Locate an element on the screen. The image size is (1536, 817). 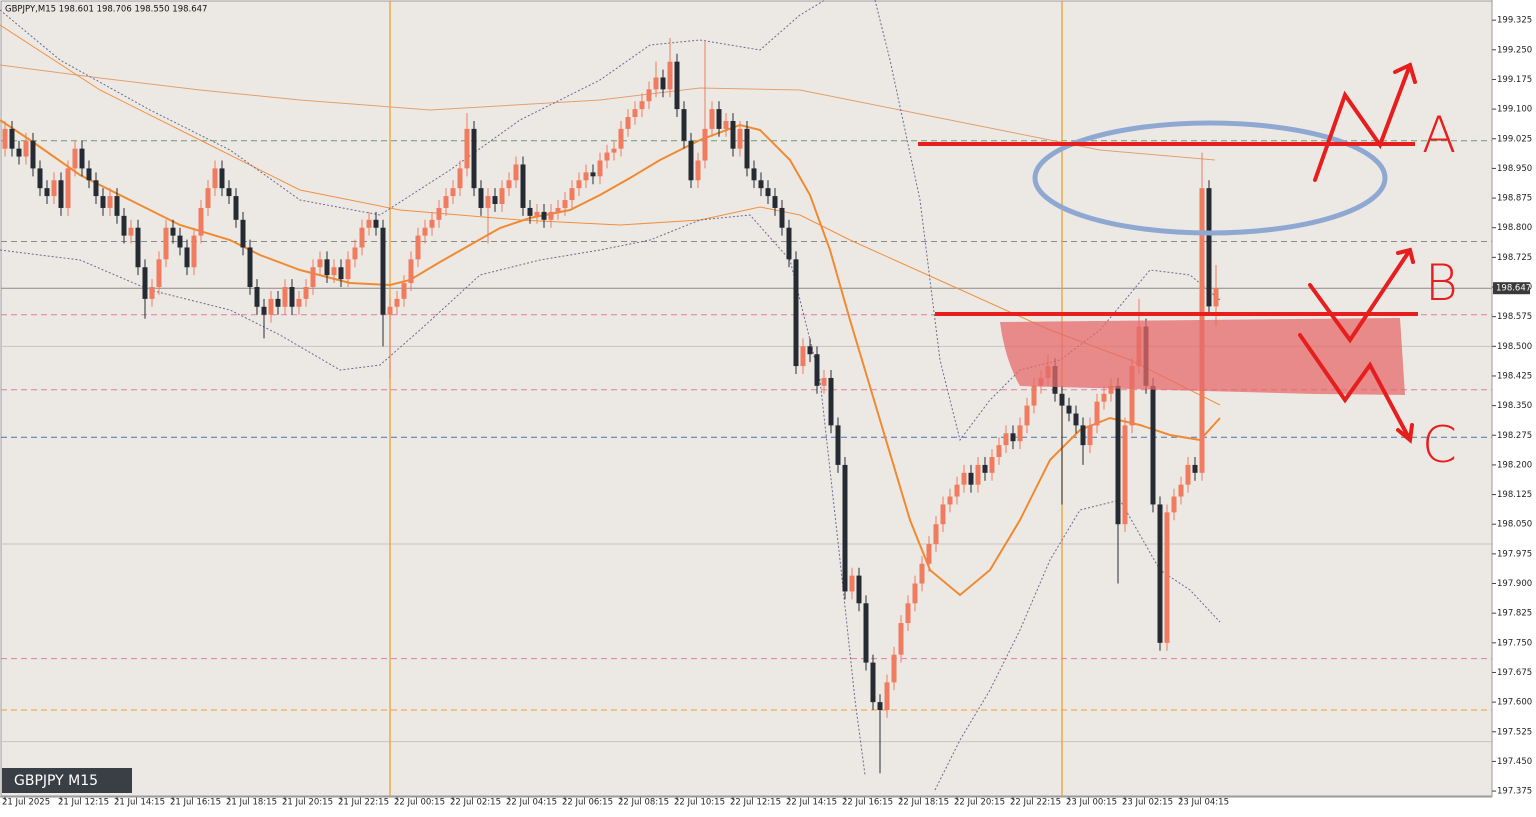
y-tick-label: 198.050 is located at coordinates (1514, 525).